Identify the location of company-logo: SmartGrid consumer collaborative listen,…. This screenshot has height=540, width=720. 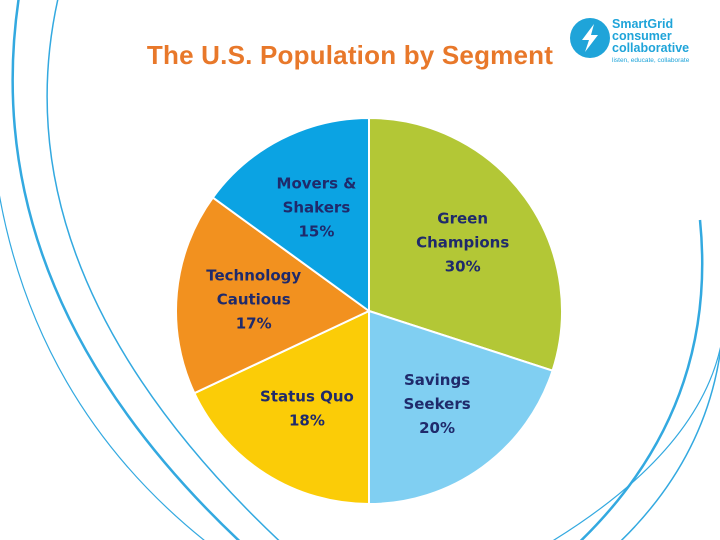
(638, 42).